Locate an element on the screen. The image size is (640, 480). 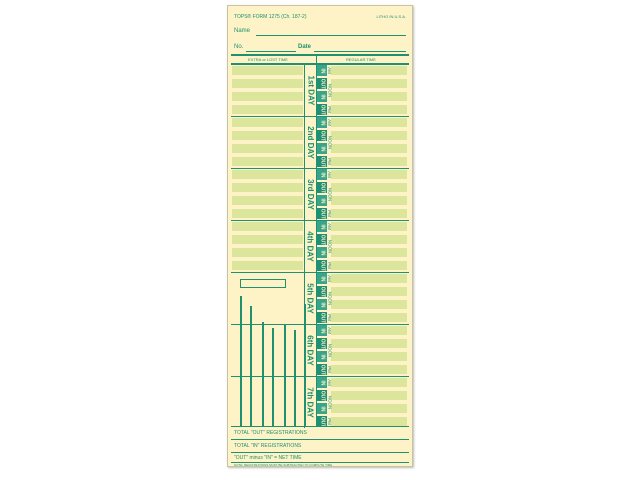
regular-time-header: REGULAR TIME is located at coordinates (361, 59).